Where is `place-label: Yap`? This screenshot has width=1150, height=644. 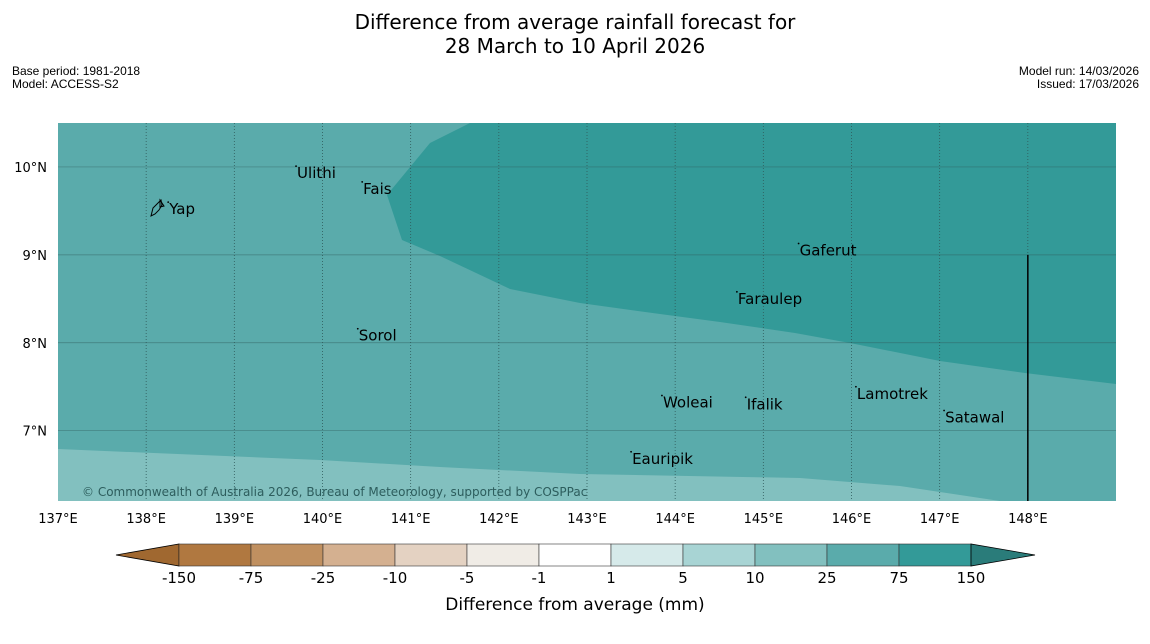 place-label: Yap is located at coordinates (181, 209).